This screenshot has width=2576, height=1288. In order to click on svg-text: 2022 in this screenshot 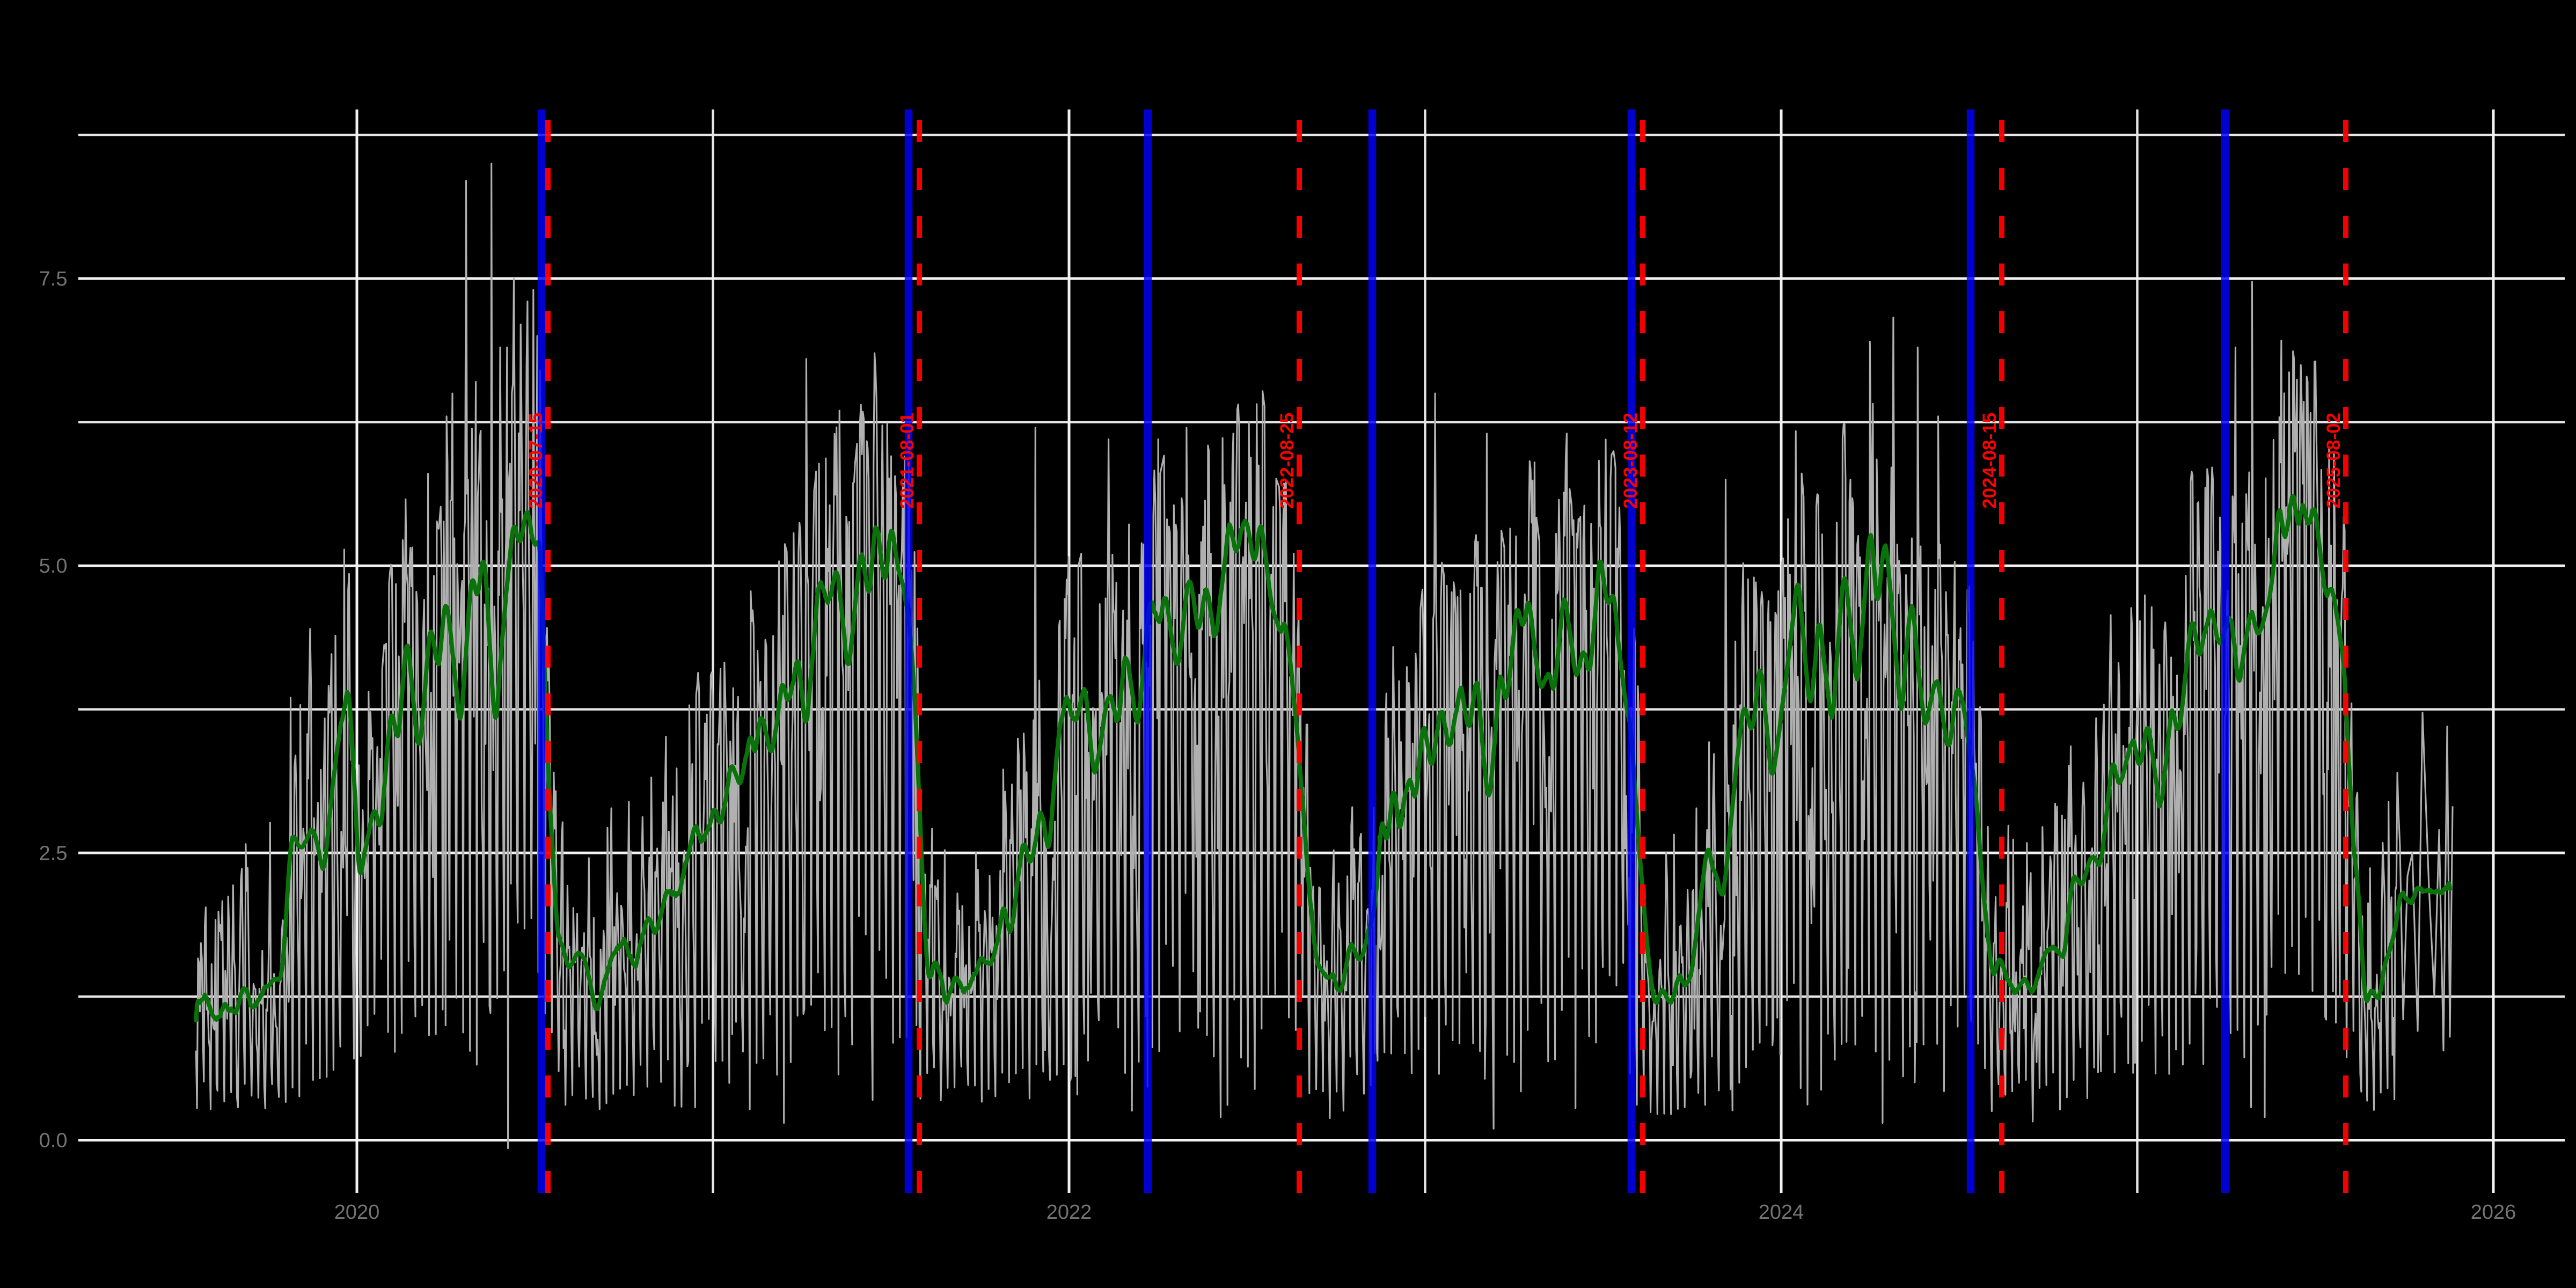, I will do `click(1069, 1212)`.